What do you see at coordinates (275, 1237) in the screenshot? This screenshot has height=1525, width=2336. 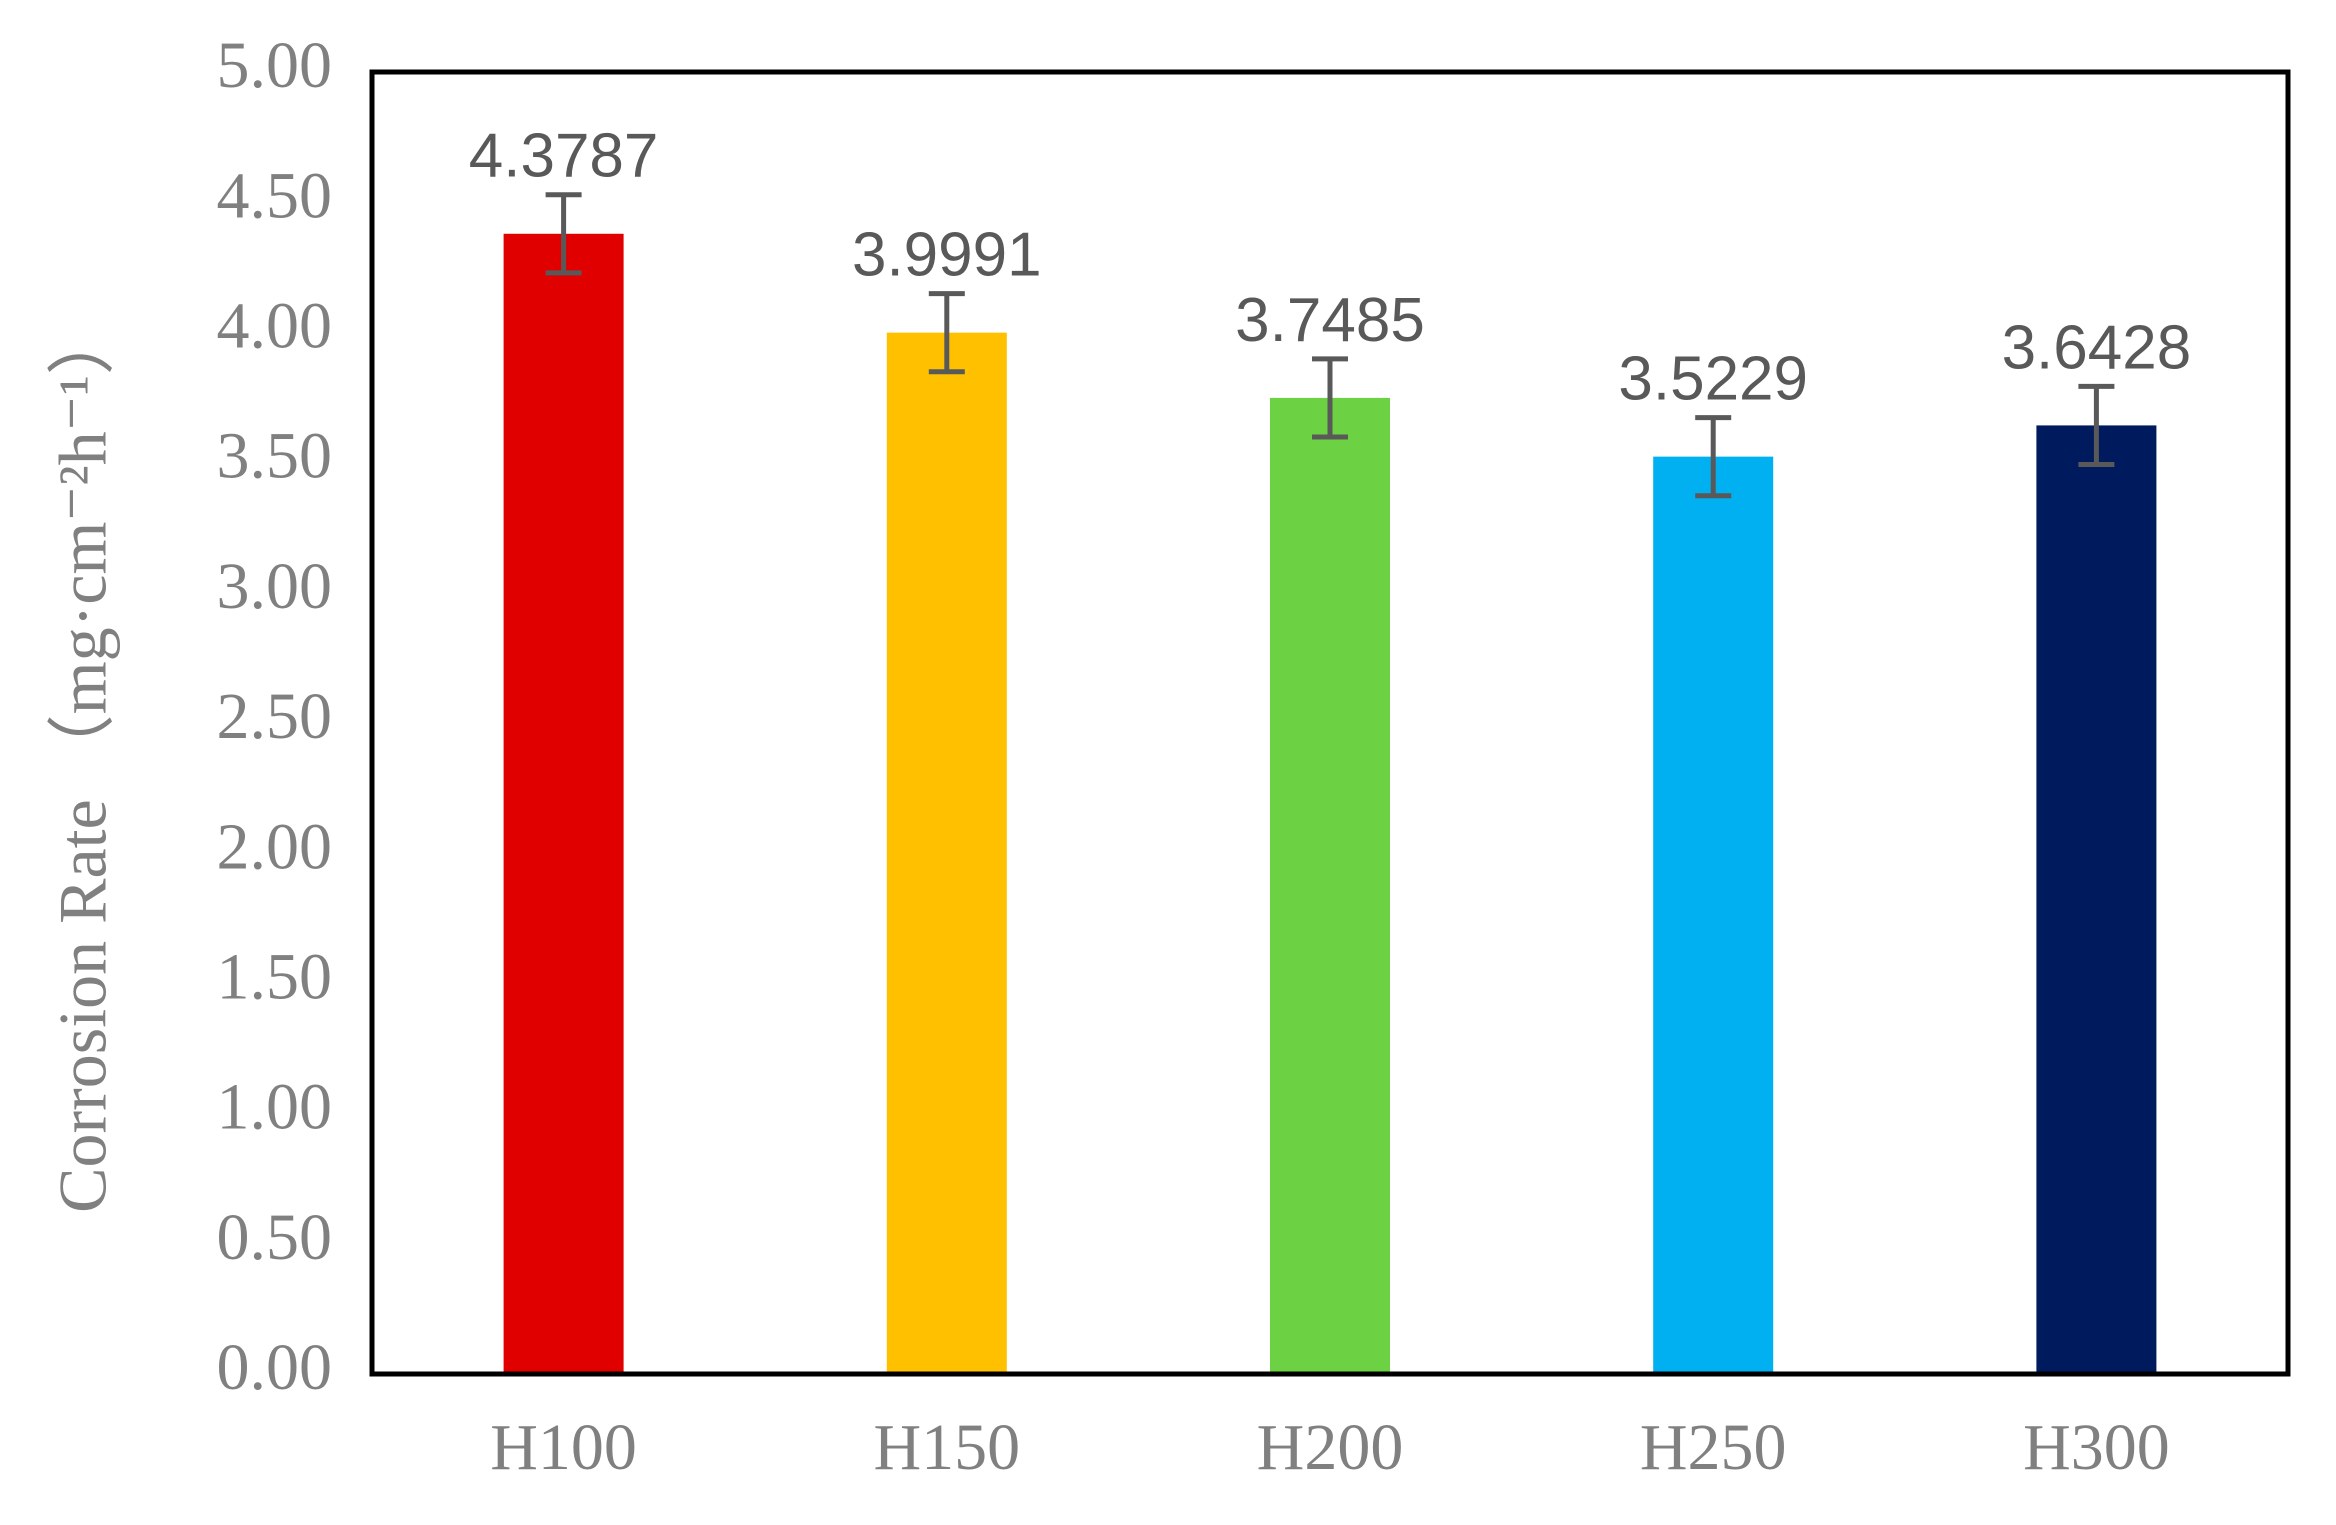 I see `y-tick-label: 0.50` at bounding box center [275, 1237].